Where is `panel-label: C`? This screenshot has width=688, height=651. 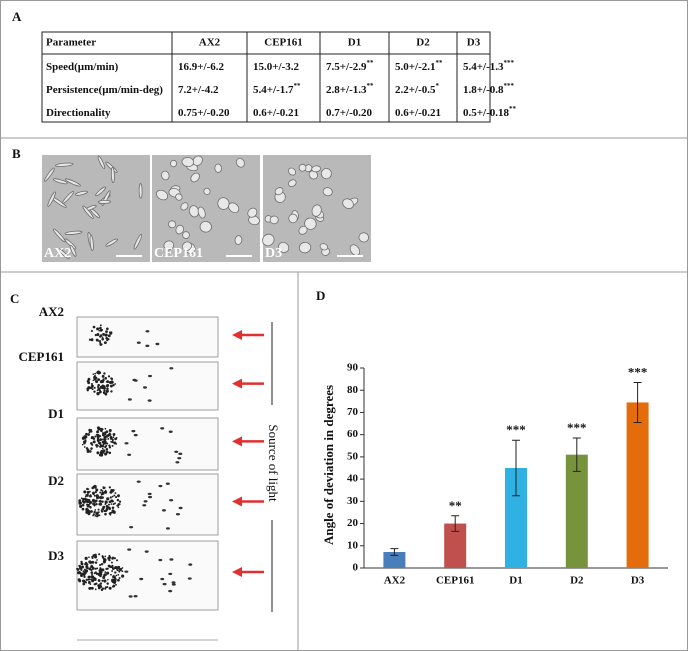
panel-label: C is located at coordinates (14, 298).